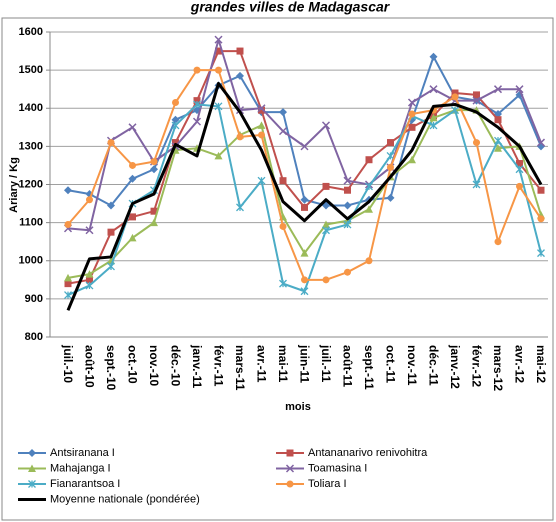 This screenshot has height=522, width=556. What do you see at coordinates (476, 366) in the screenshot?
I see `x-tick-label: févr.-12` at bounding box center [476, 366].